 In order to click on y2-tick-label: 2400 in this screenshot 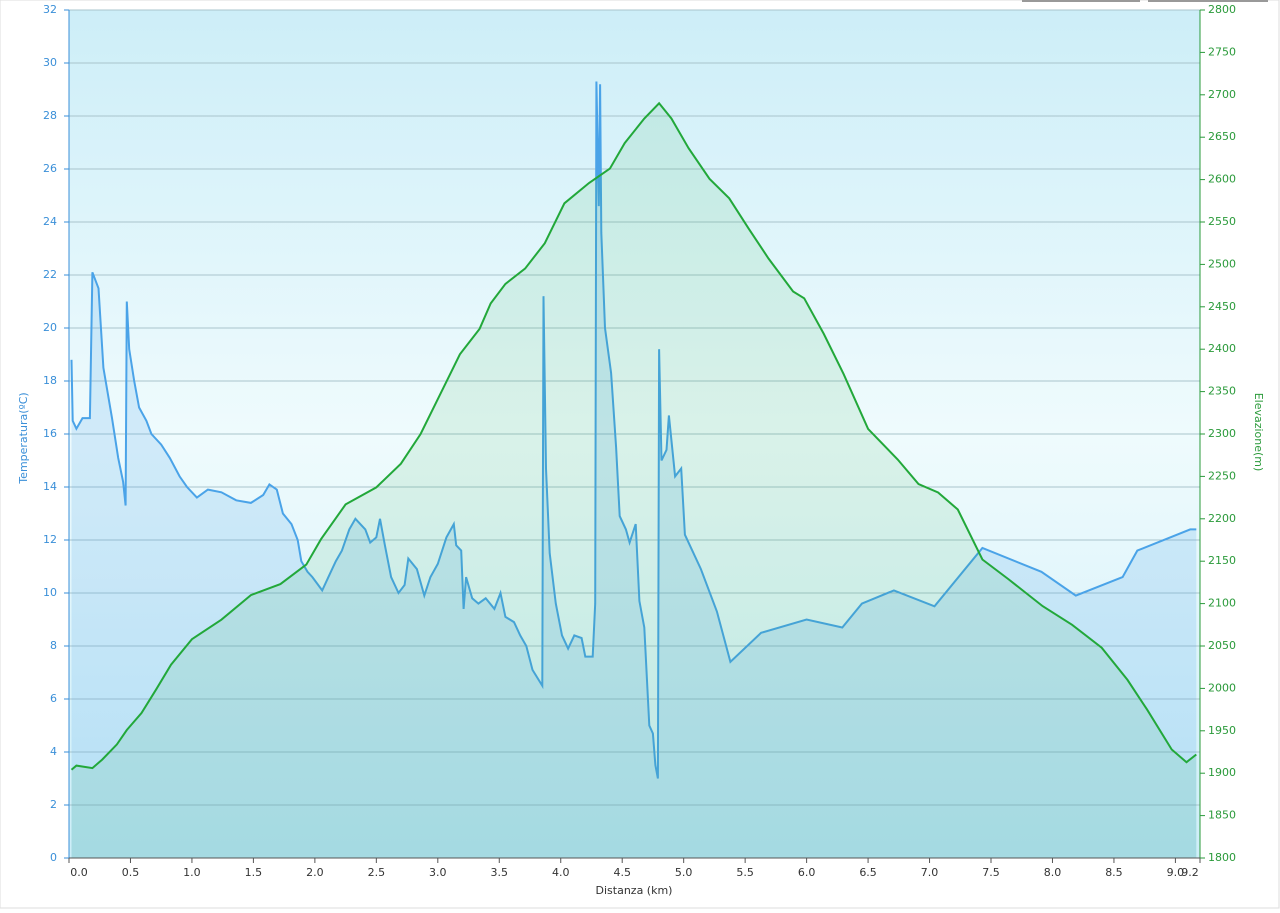, I will do `click(1222, 348)`.